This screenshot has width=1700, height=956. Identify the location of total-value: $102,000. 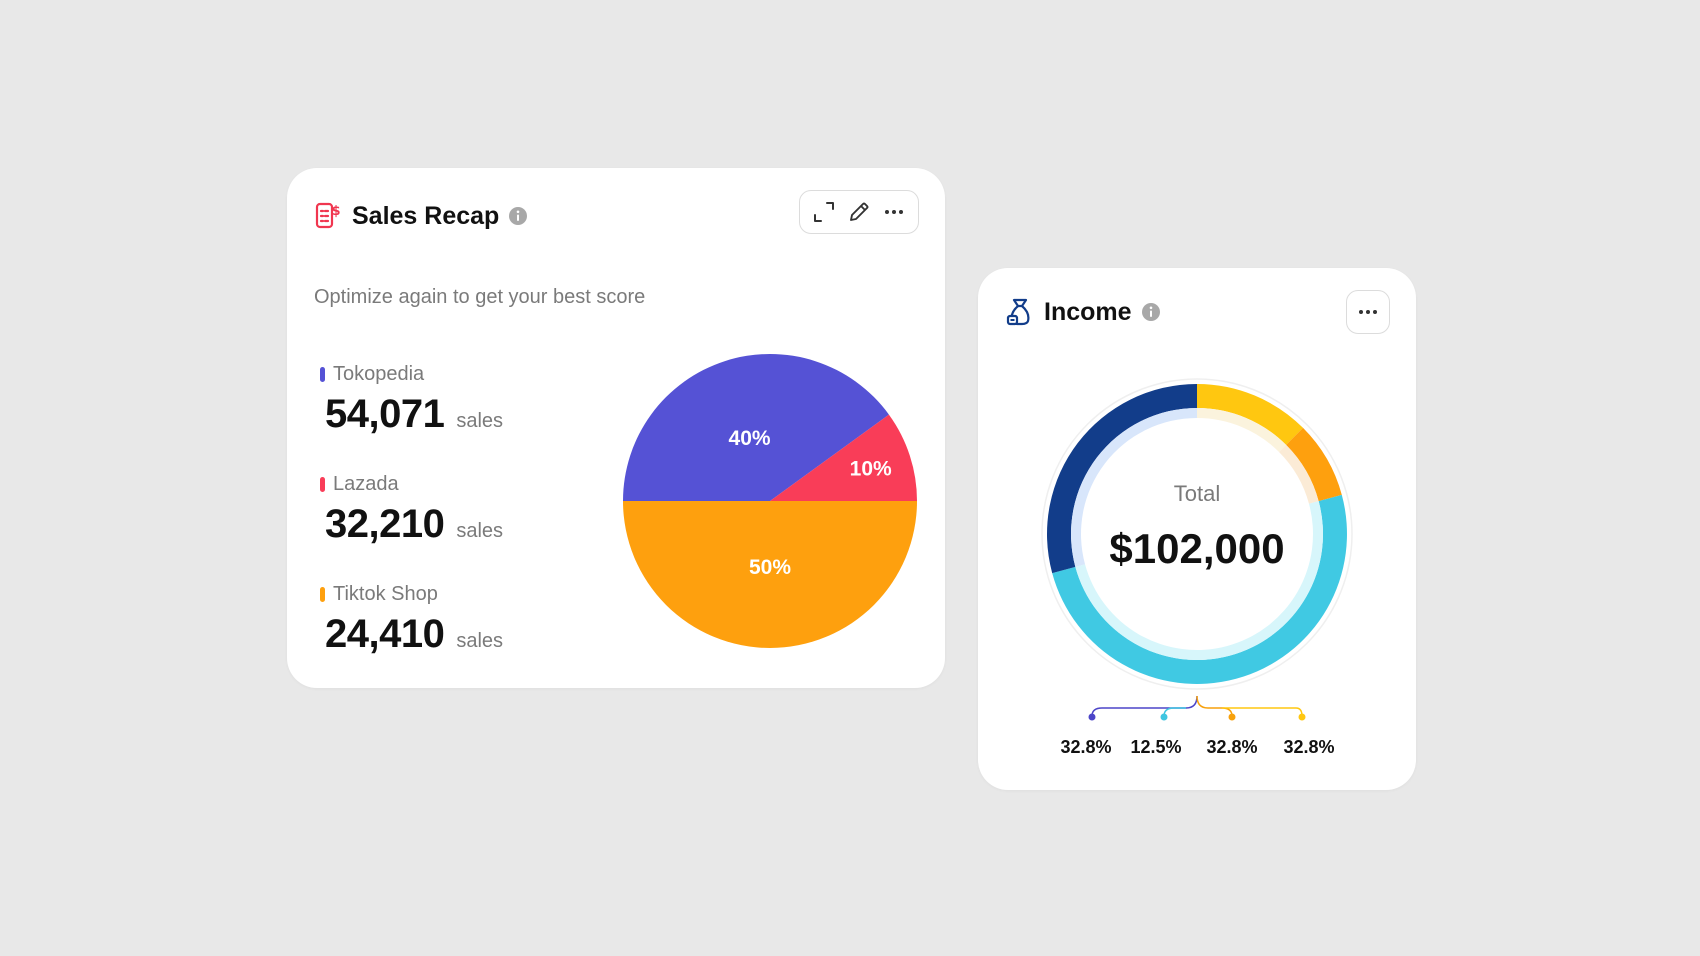
(1196, 548).